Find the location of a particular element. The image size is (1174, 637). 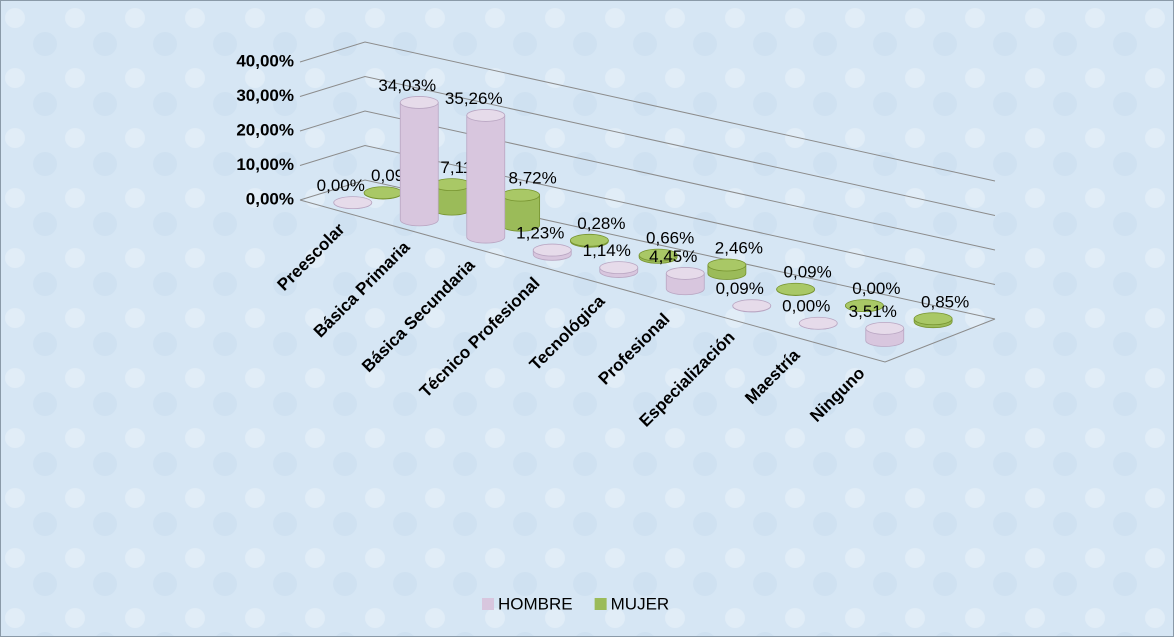

legend-label: MUJER is located at coordinates (640, 603).